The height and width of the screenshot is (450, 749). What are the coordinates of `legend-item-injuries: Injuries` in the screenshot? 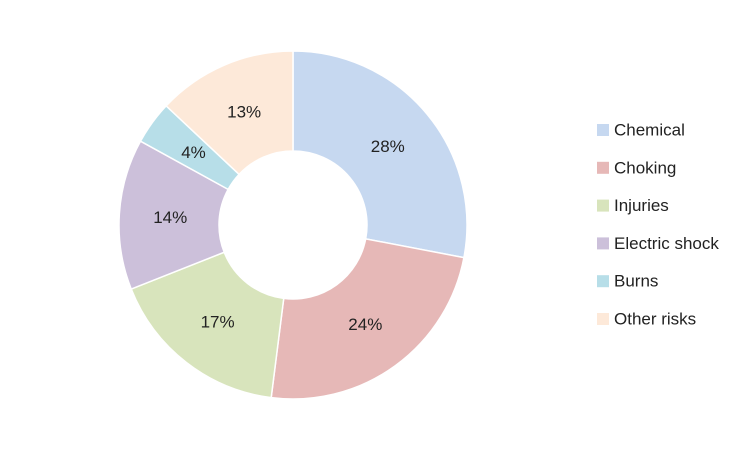 It's located at (633, 205).